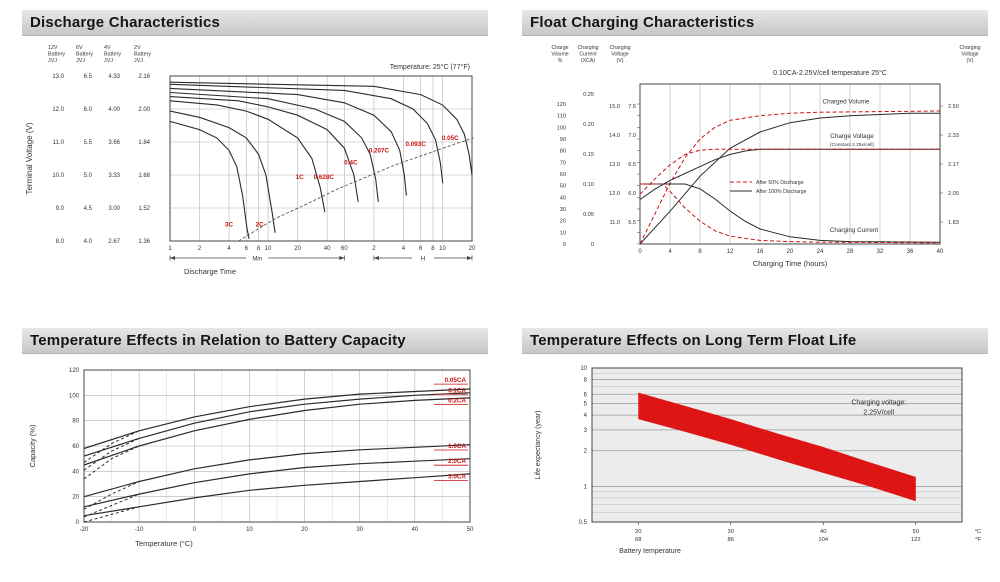 This screenshot has height=582, width=1000. Describe the element at coordinates (953, 165) in the screenshot. I see `svg-text: 2.17` at that location.